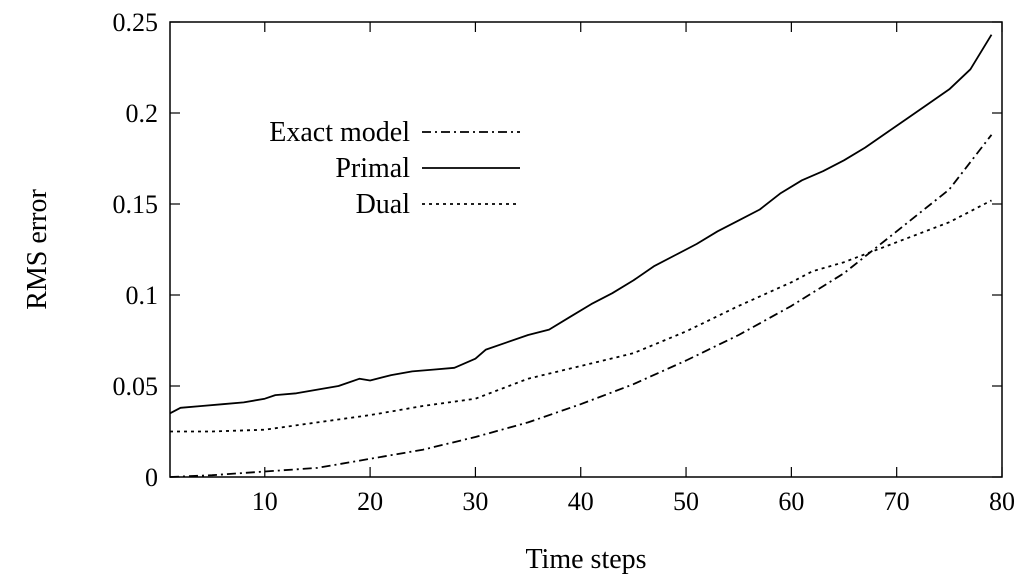 This screenshot has width=1024, height=585. Describe the element at coordinates (142, 113) in the screenshot. I see `y-tick-label: 0.2` at that location.